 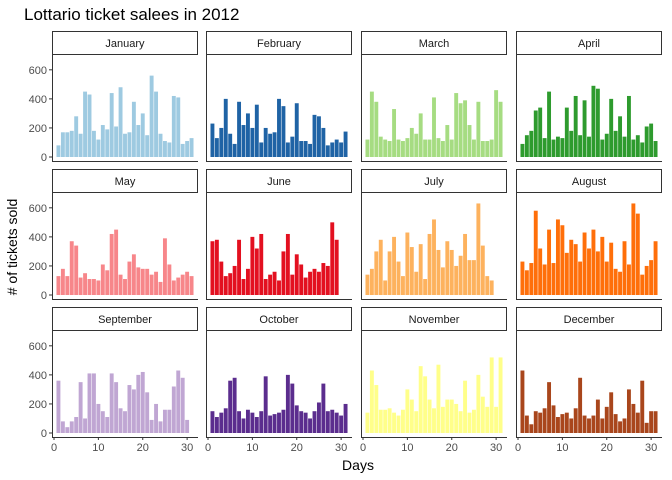 I want to click on facet-june: June, so click(x=279, y=234).